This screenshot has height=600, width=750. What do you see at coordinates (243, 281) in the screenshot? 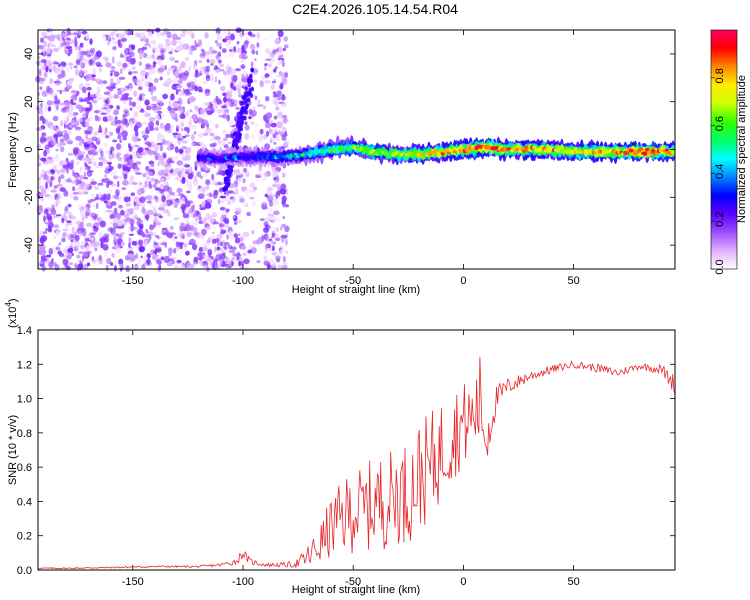
I see `x-tick-label: -100` at bounding box center [243, 281].